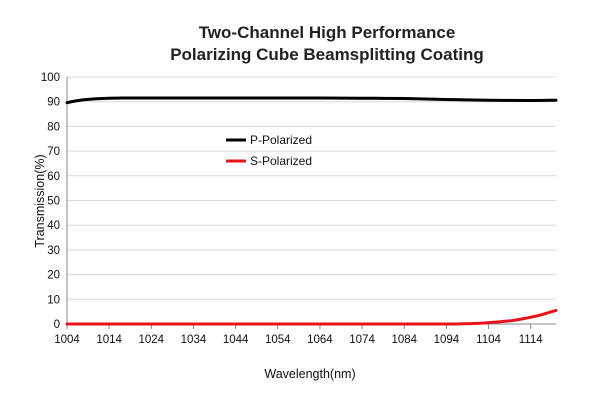 The width and height of the screenshot is (600, 400). What do you see at coordinates (53, 202) in the screenshot?
I see `y-tick-label: 50` at bounding box center [53, 202].